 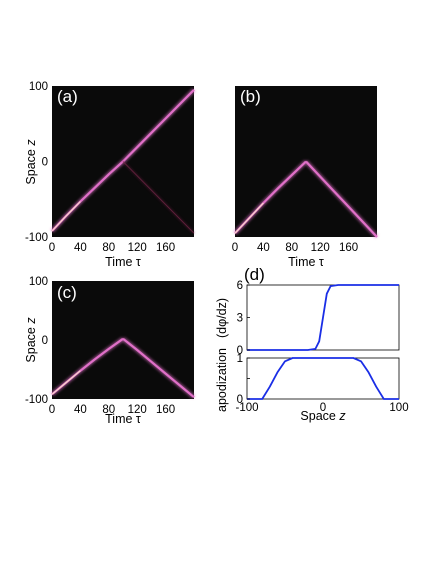 I want to click on panel-c-xtick: 40, so click(x=80, y=410).